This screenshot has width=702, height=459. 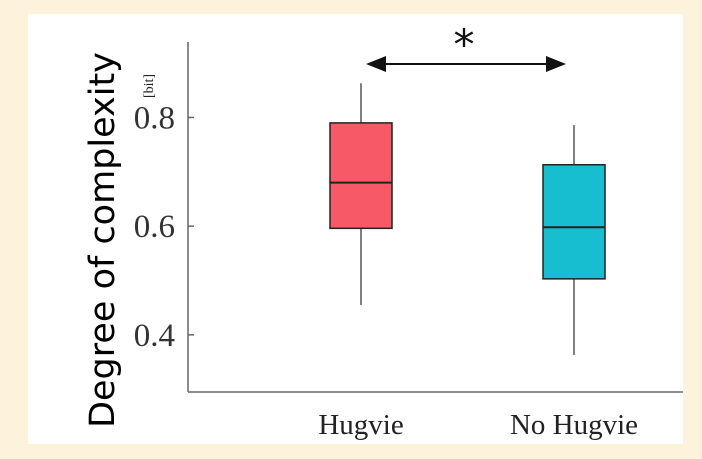 I want to click on x-category-label: Hugvie, so click(x=360, y=425).